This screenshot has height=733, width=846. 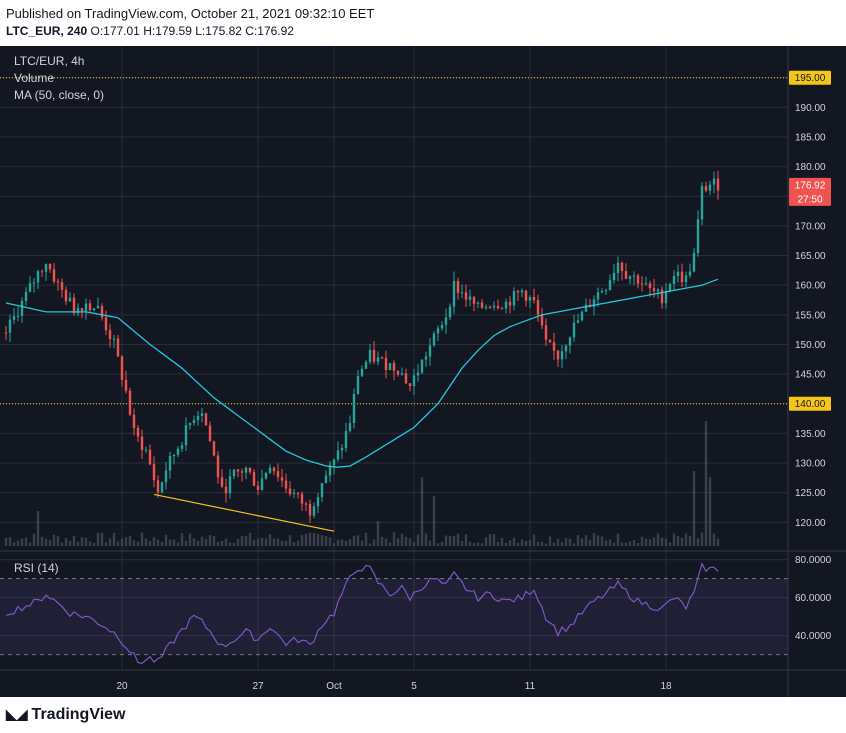 I want to click on rsi-axis: 40.0000 60.0000 80.0000, so click(x=813, y=598).